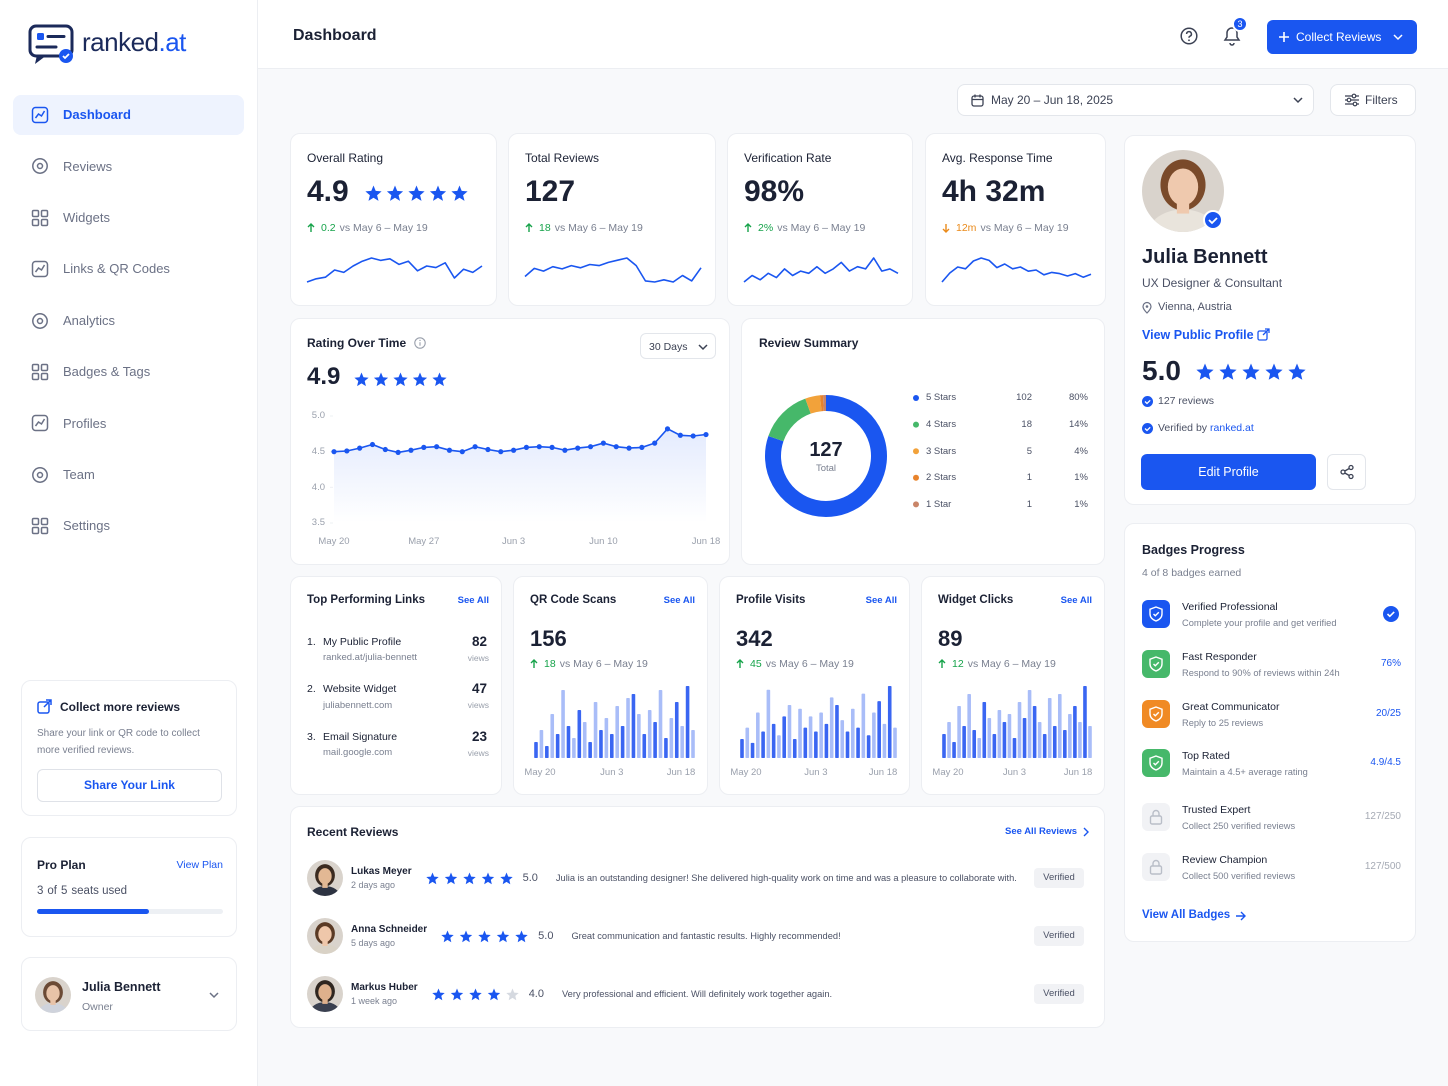 The image size is (1448, 1086). What do you see at coordinates (997, 157) in the screenshot?
I see `stat-title: Avg. Response Time` at bounding box center [997, 157].